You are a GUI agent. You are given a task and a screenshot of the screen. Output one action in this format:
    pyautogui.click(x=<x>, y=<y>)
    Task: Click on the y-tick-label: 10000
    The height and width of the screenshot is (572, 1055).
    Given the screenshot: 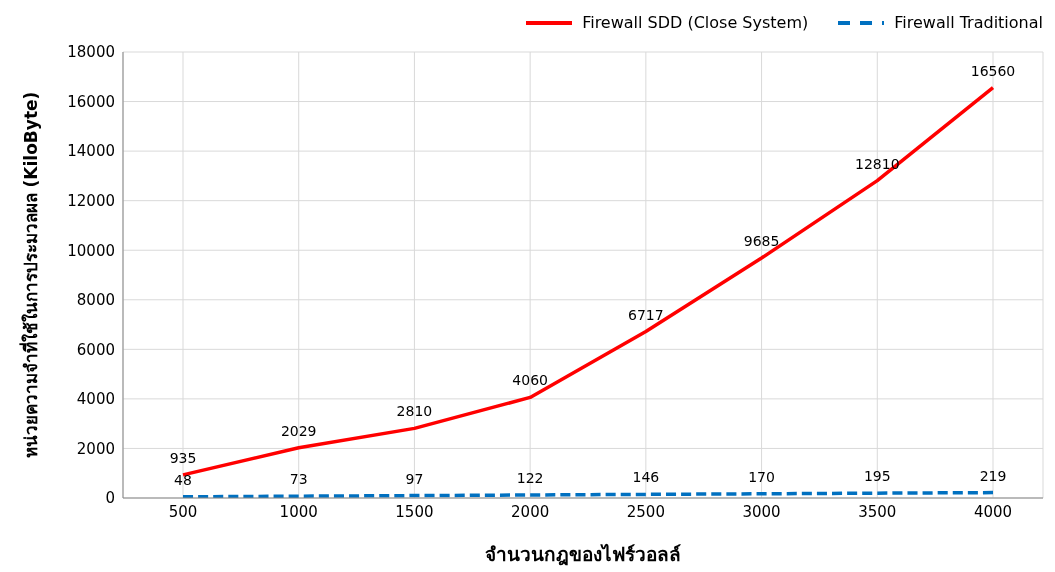 What is the action you would take?
    pyautogui.click(x=91, y=250)
    